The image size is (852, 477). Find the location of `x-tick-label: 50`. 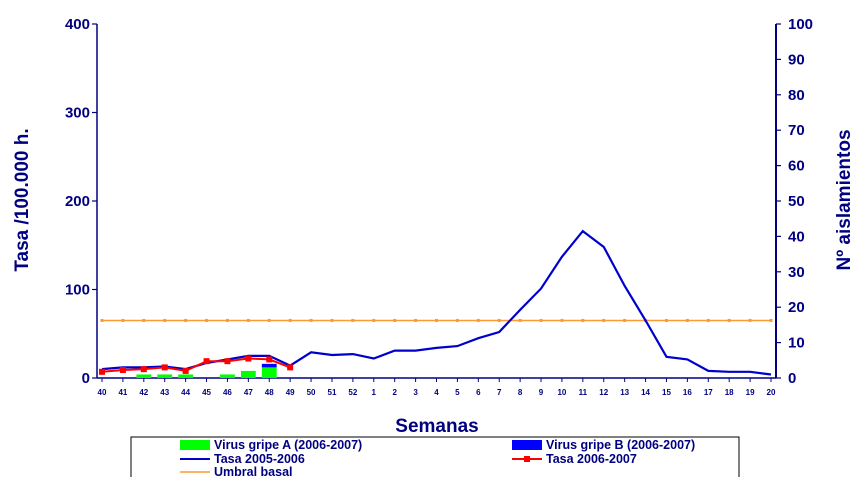

x-tick-label: 50 is located at coordinates (311, 392).